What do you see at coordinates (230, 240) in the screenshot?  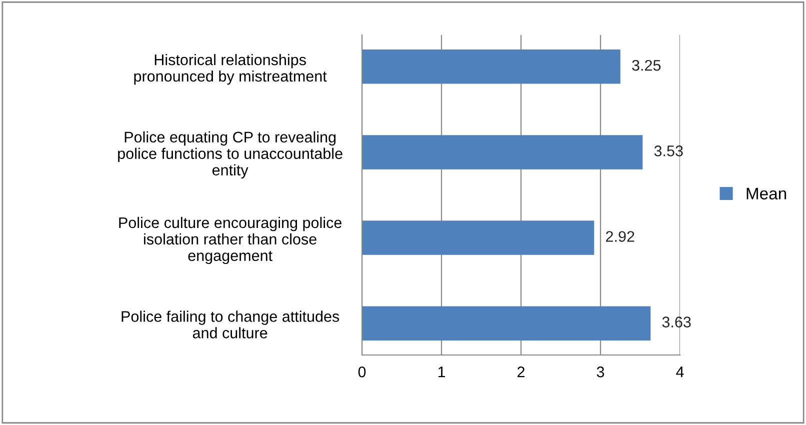 I see `y-tick-label: Police culture encouraging police isolation rather than close engagement` at bounding box center [230, 240].